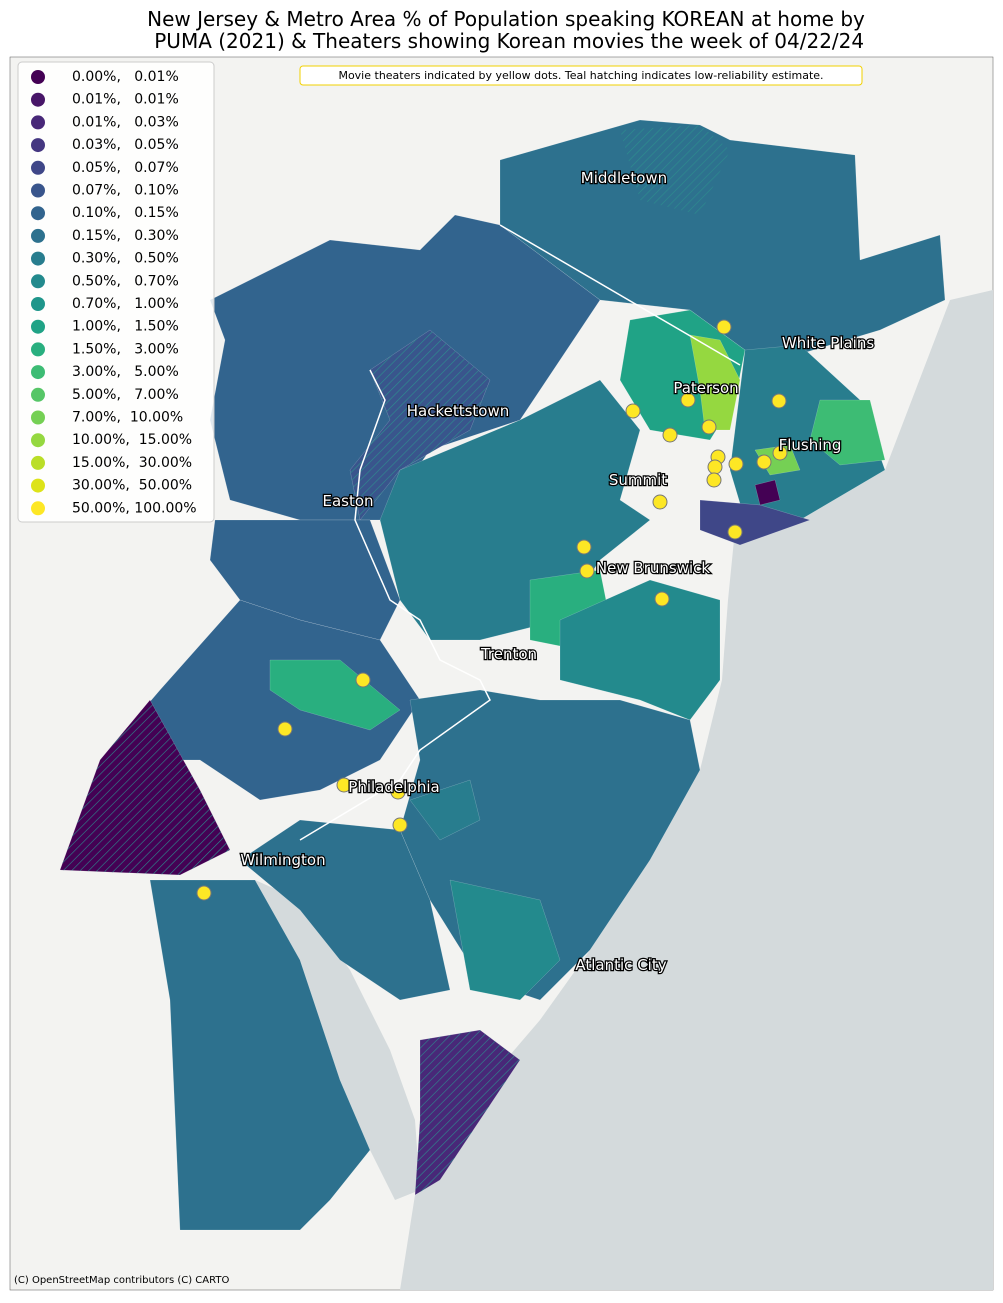 This screenshot has height=1303, width=1003. What do you see at coordinates (125, 349) in the screenshot?
I see `legend-label: 1.50%, 3.00%` at bounding box center [125, 349].